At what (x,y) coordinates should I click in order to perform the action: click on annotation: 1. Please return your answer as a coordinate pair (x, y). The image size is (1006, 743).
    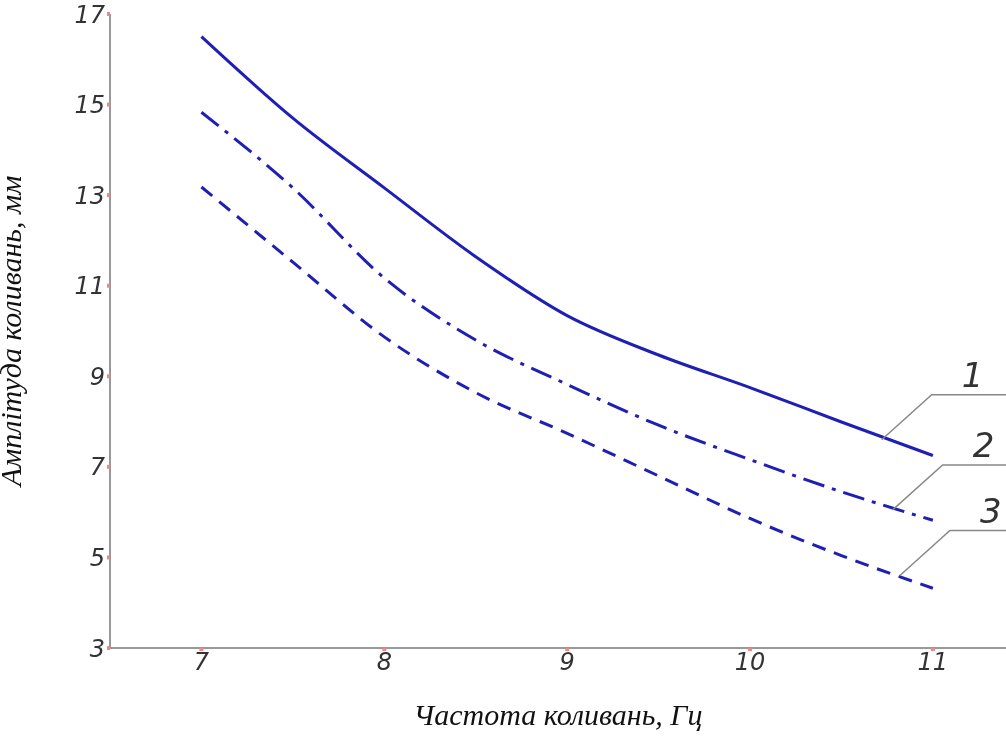
    Looking at the image, I should click on (972, 374).